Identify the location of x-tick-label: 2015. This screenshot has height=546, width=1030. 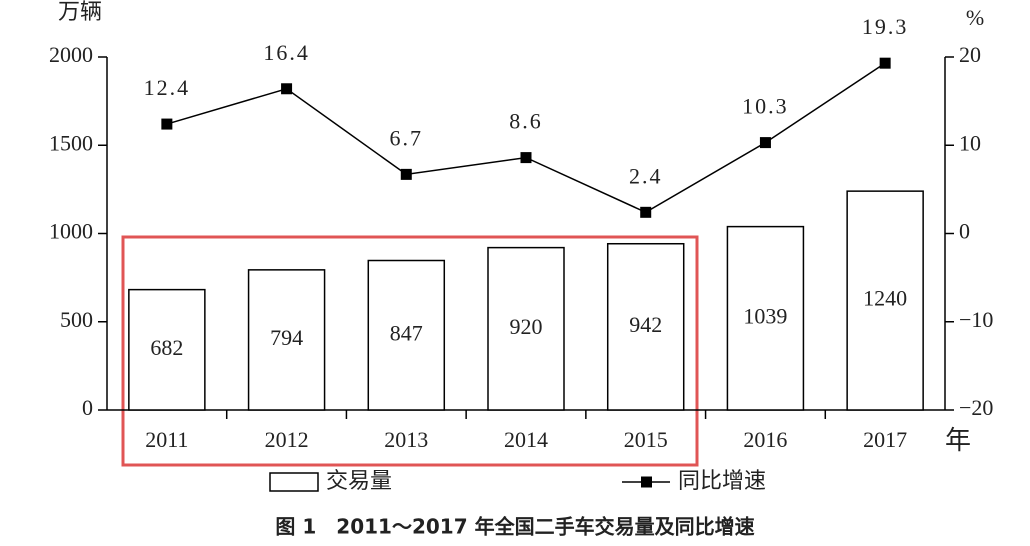
(646, 439).